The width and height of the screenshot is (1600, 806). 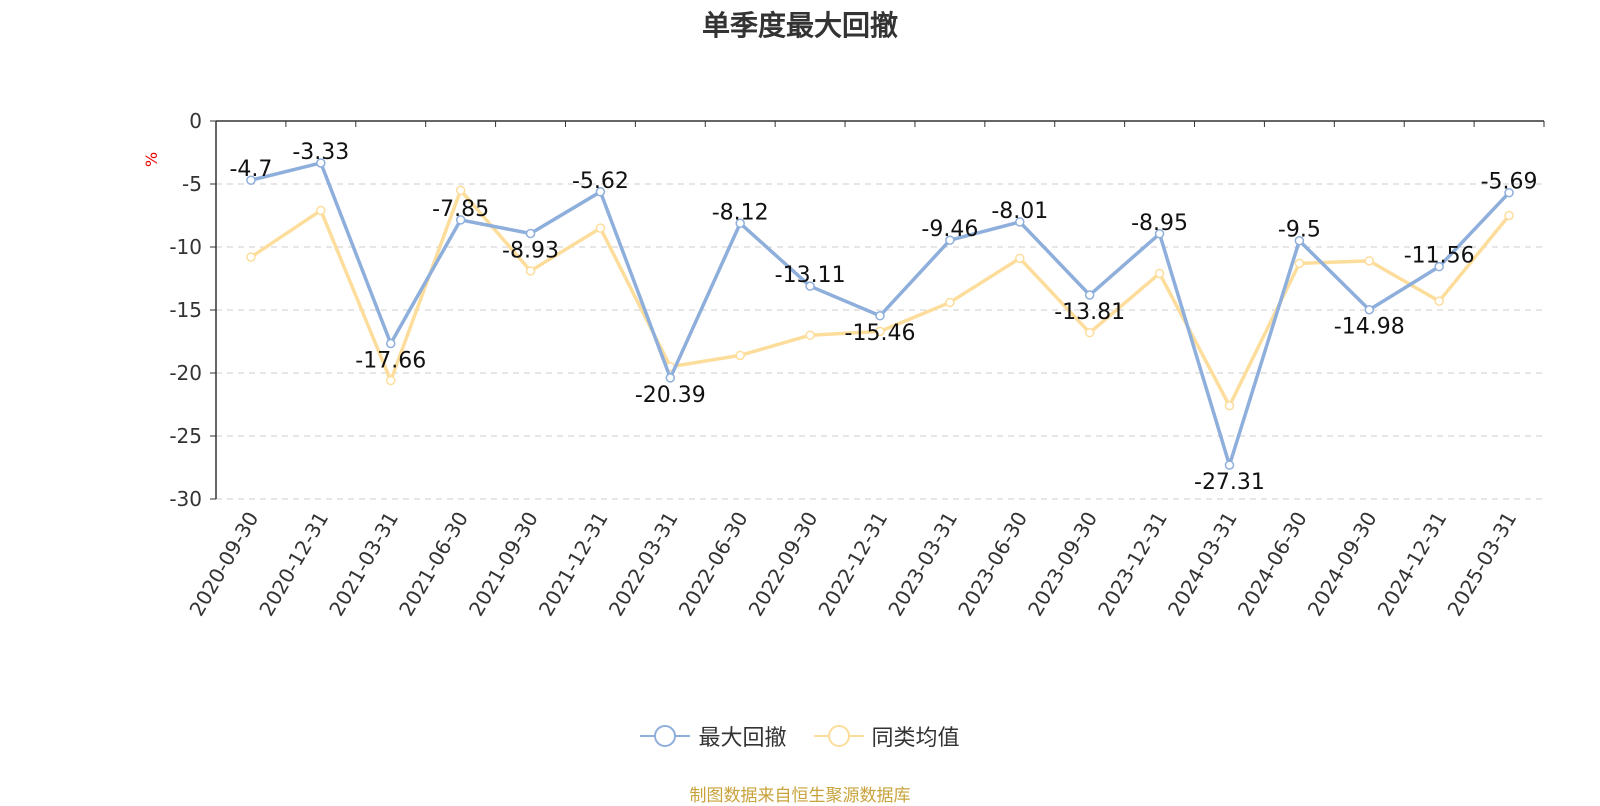 I want to click on y-tick-label: -30, so click(x=185, y=499).